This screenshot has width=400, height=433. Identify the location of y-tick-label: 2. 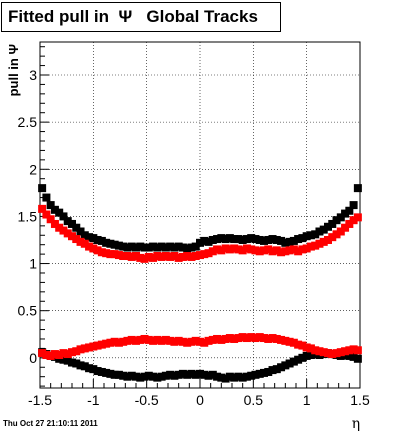
(33, 169).